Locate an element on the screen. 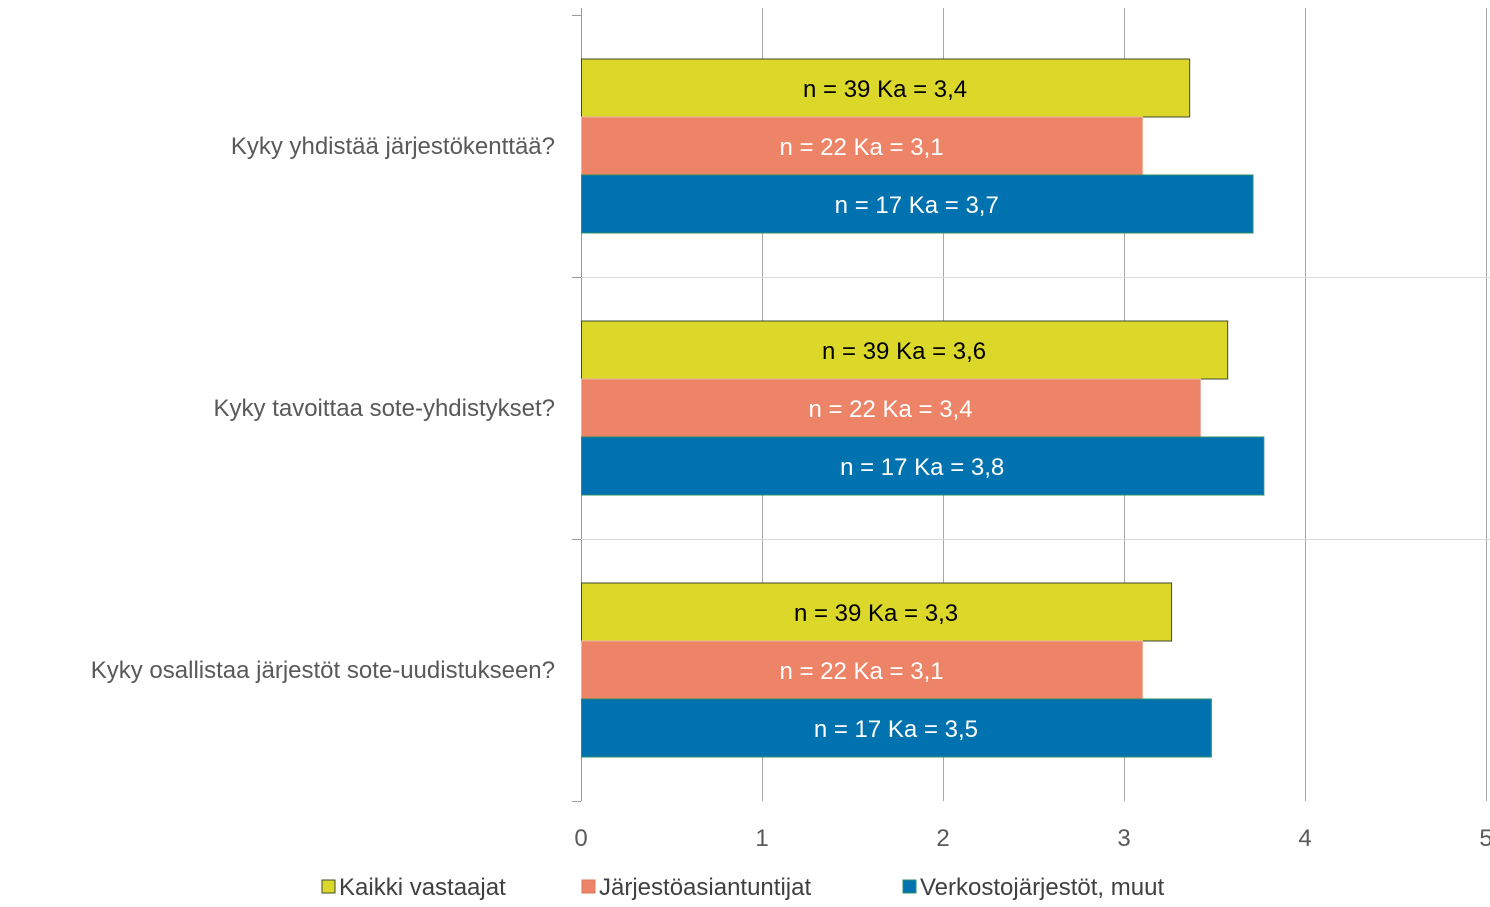  x-tick-label: 1 is located at coordinates (761, 838).